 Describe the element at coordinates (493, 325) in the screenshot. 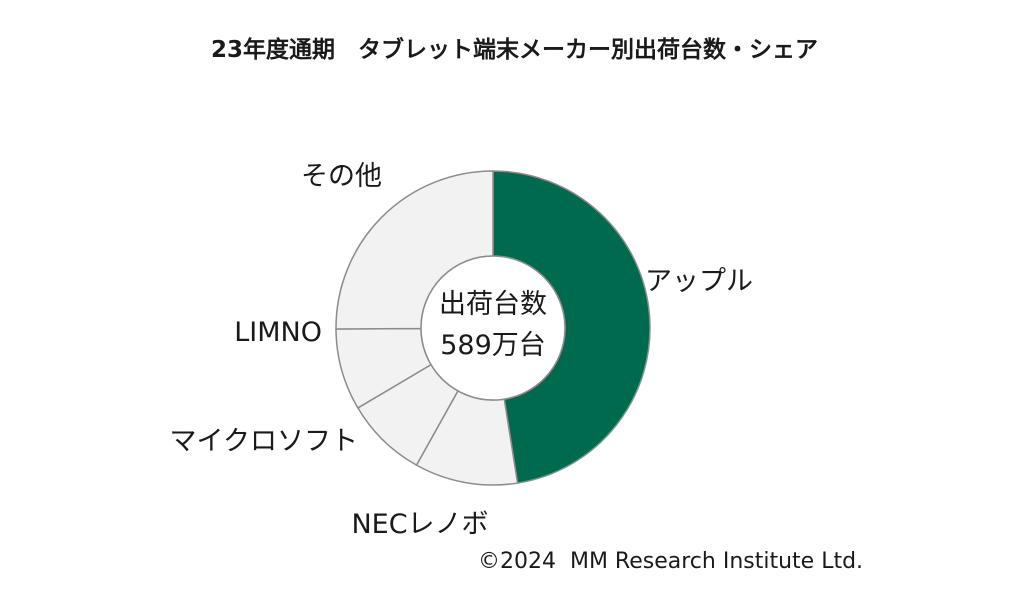

I see `donut-center: 出荷台数 589万台` at that location.